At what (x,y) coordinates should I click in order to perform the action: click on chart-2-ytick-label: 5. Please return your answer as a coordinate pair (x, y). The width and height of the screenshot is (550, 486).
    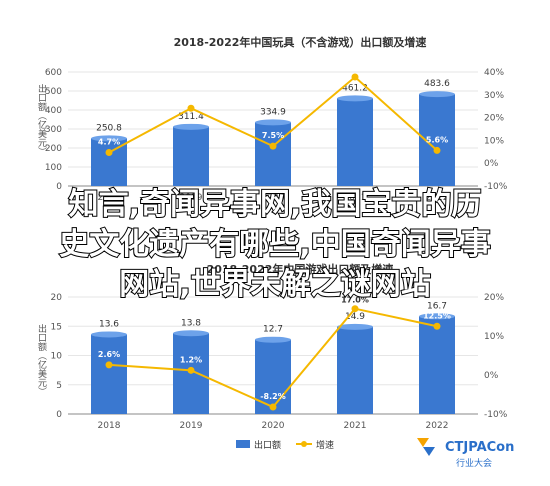
    Looking at the image, I should click on (59, 386).